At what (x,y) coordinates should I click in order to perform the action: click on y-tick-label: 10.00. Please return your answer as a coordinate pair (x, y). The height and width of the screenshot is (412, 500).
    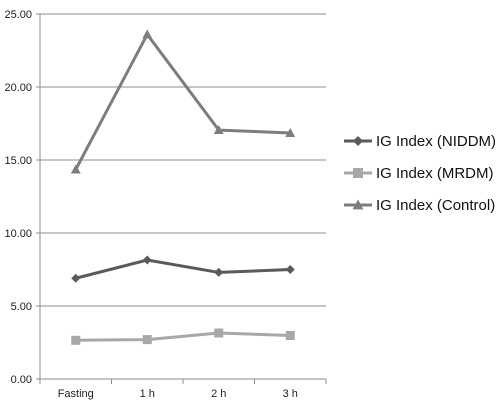
    Looking at the image, I should click on (18, 234).